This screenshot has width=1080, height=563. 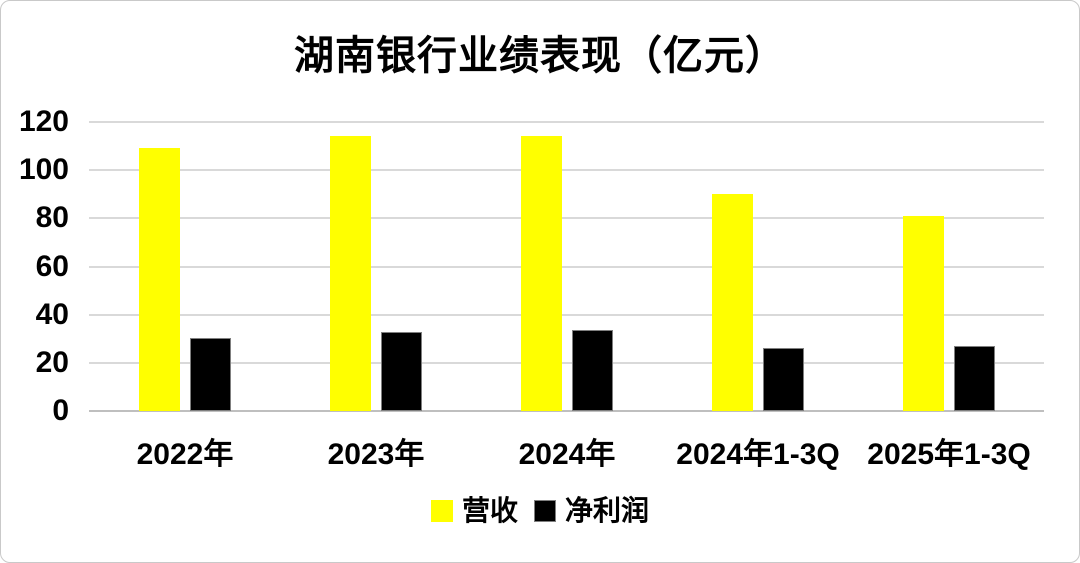 What do you see at coordinates (441, 511) in the screenshot?
I see `legend-swatch-revenue` at bounding box center [441, 511].